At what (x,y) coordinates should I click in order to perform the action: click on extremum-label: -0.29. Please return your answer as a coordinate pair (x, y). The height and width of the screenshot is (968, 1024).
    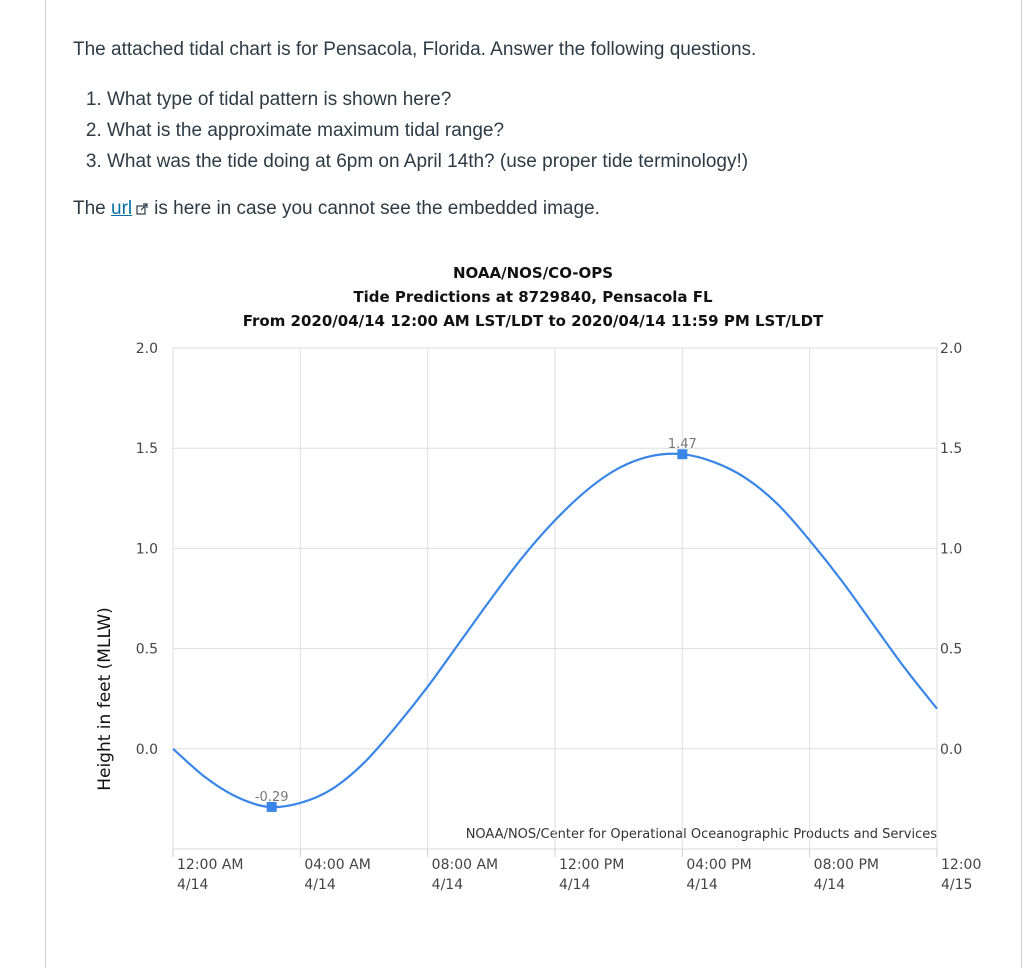
    Looking at the image, I should click on (272, 797).